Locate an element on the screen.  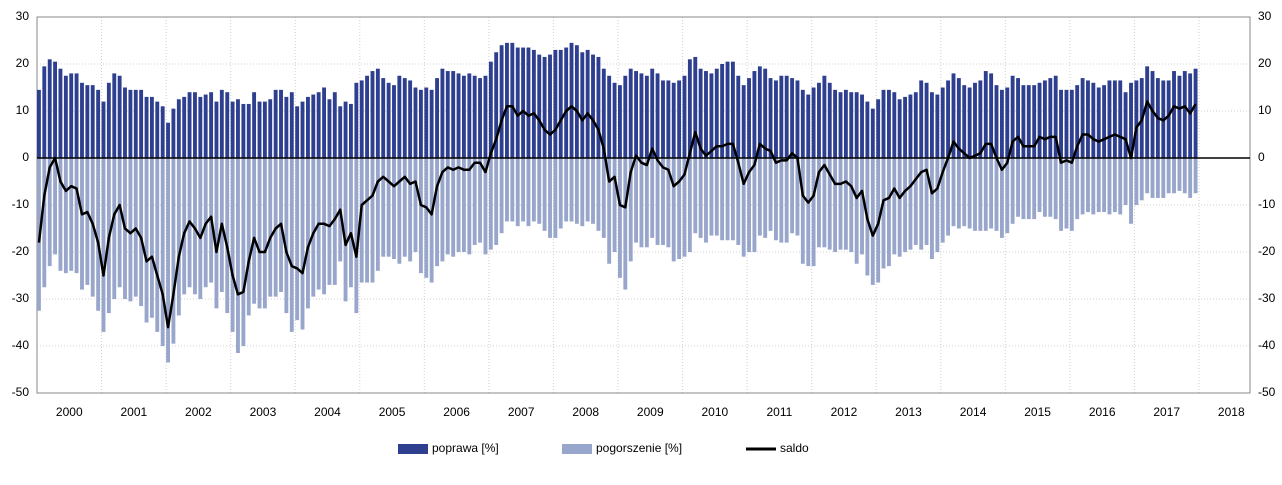
y-tick-label: -20 is located at coordinates (21, 251).